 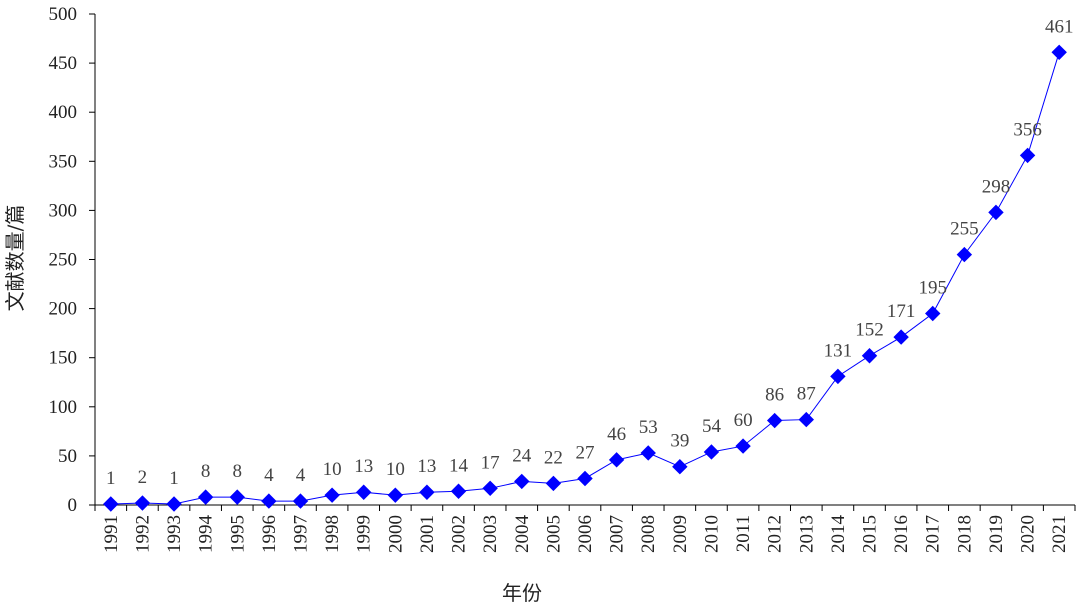 What do you see at coordinates (553, 534) in the screenshot?
I see `x-tick-label: 2005` at bounding box center [553, 534].